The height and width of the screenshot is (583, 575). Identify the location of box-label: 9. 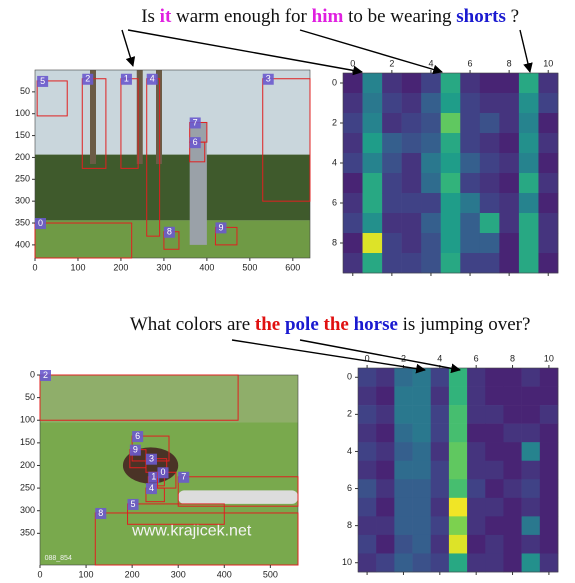
(135, 450).